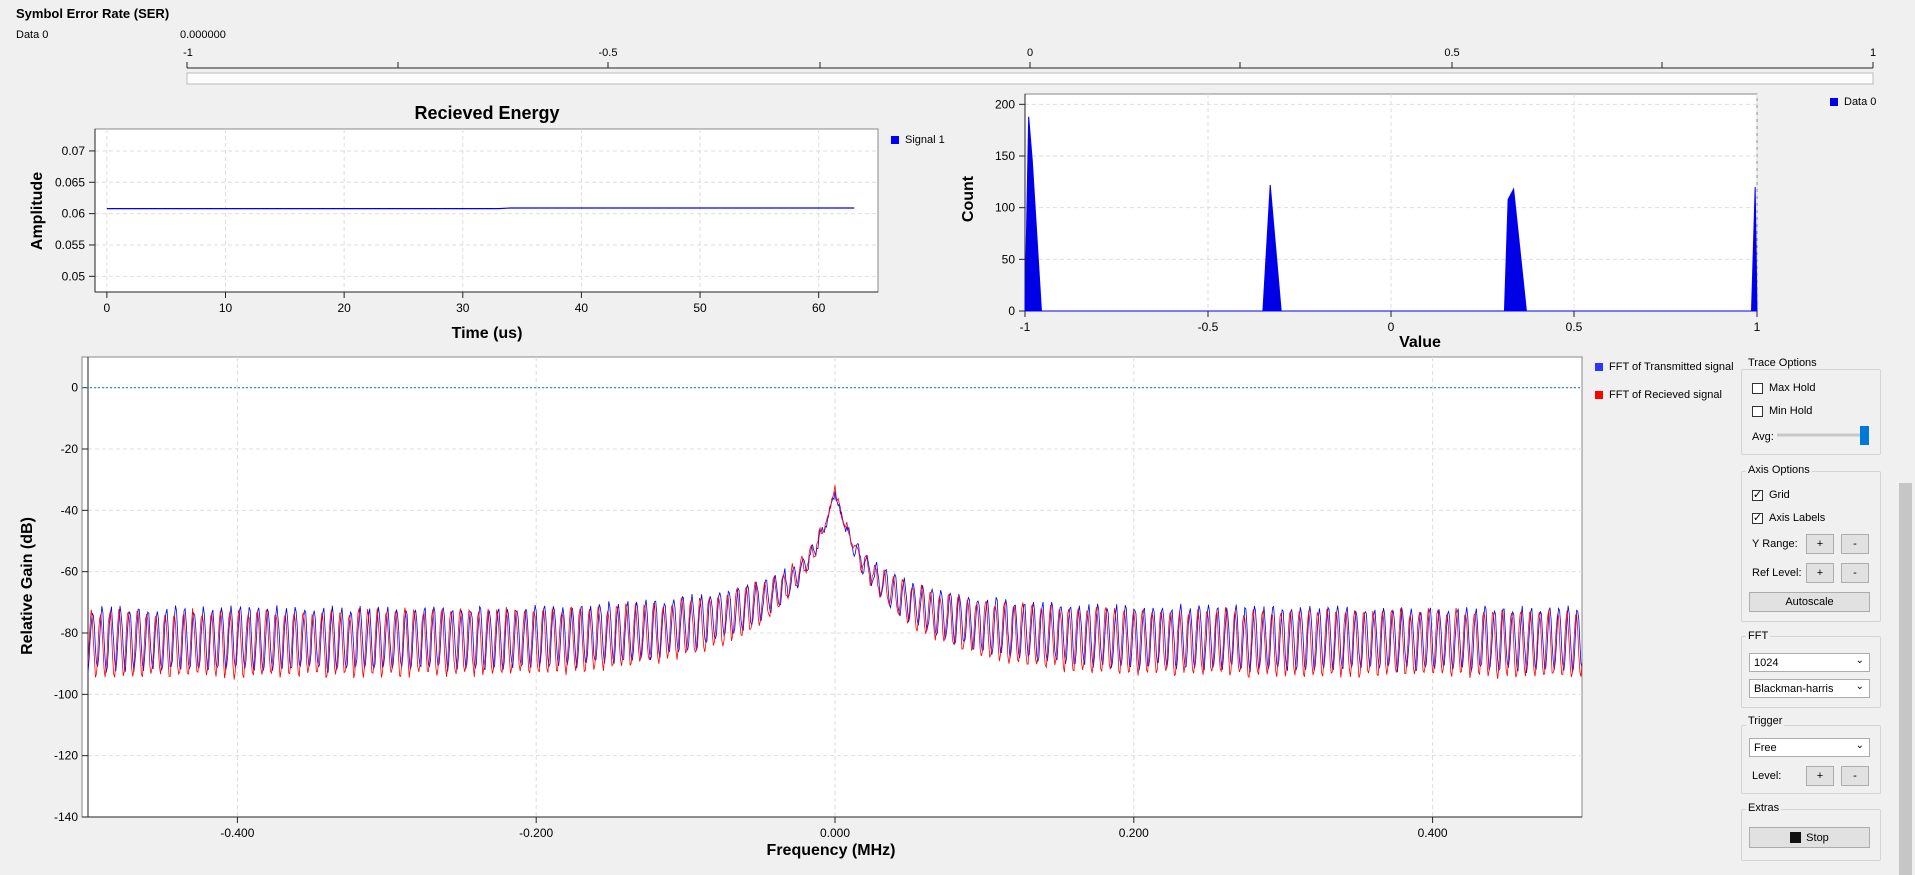 Image resolution: width=1915 pixels, height=875 pixels. I want to click on fft-xlabel: Frequency (MHz), so click(831, 850).